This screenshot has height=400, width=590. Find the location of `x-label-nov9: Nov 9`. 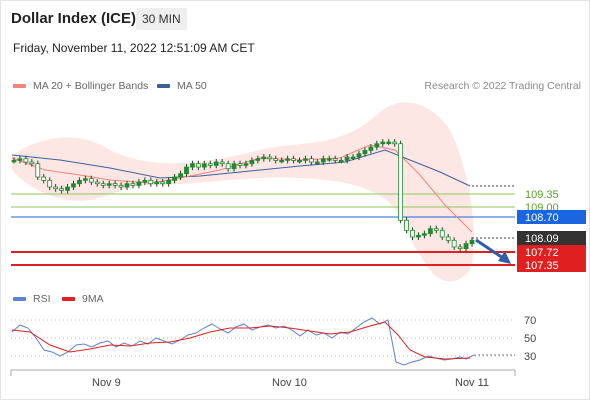

x-label-nov9: Nov 9 is located at coordinates (106, 383).